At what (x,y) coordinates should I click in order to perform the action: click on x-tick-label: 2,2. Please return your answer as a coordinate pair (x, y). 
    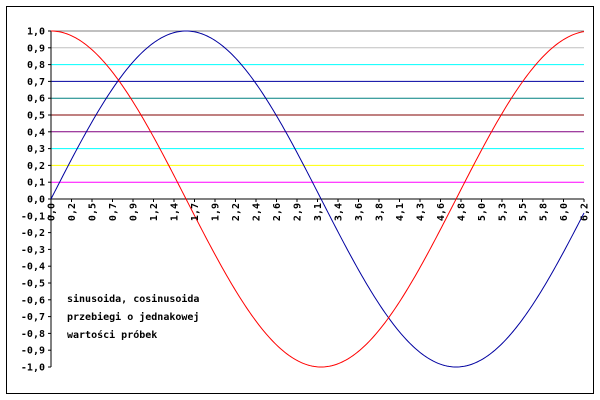
    Looking at the image, I should click on (236, 212).